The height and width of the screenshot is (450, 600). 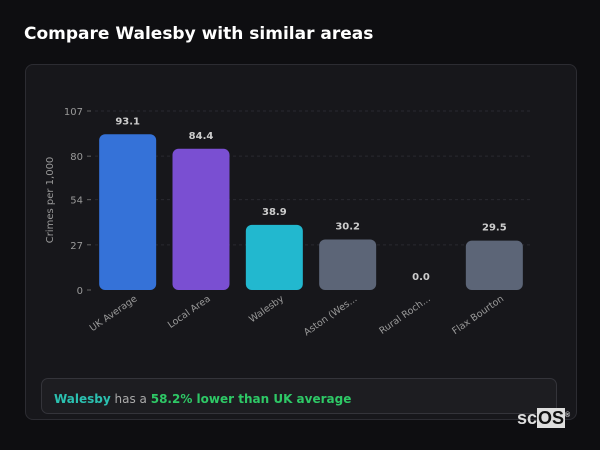 What do you see at coordinates (76, 201) in the screenshot?
I see `y-tick-label: 54` at bounding box center [76, 201].